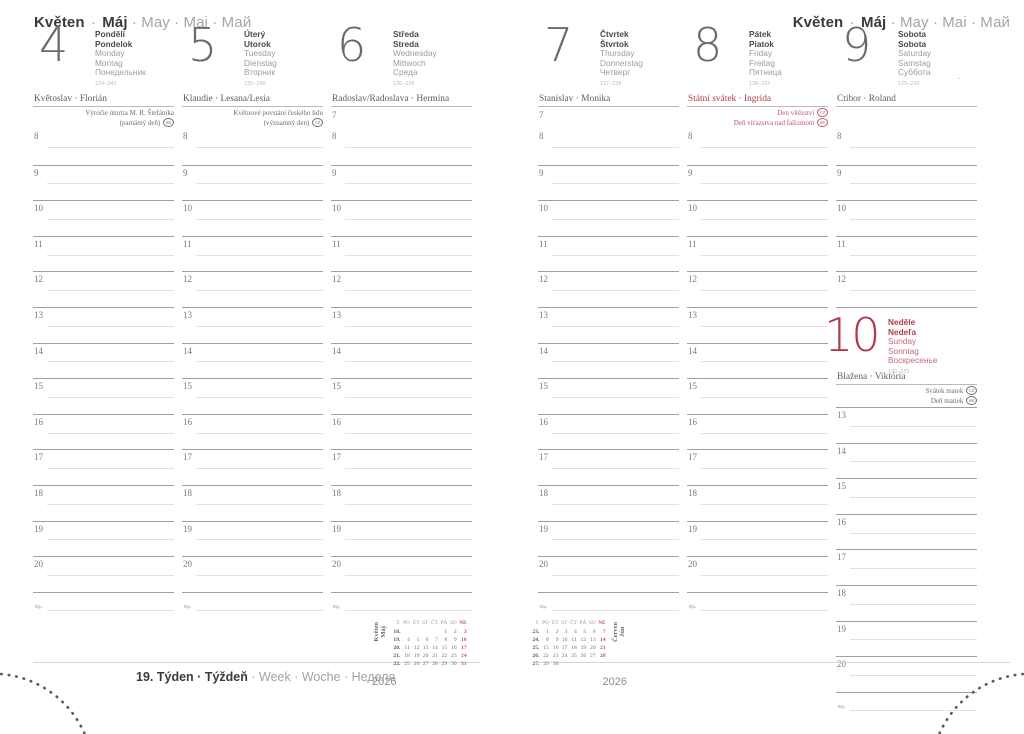 The image size is (1024, 734). What do you see at coordinates (407, 656) in the screenshot?
I see `mini-day-cell: 18` at bounding box center [407, 656].